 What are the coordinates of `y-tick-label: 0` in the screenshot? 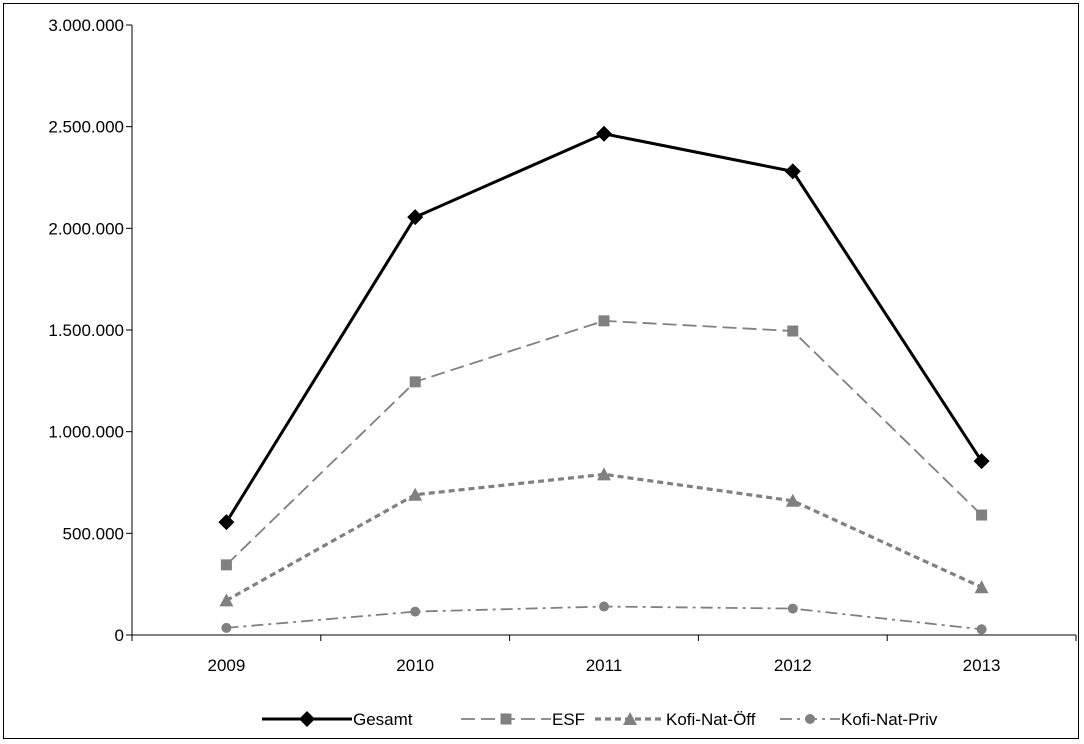 It's located at (119, 635).